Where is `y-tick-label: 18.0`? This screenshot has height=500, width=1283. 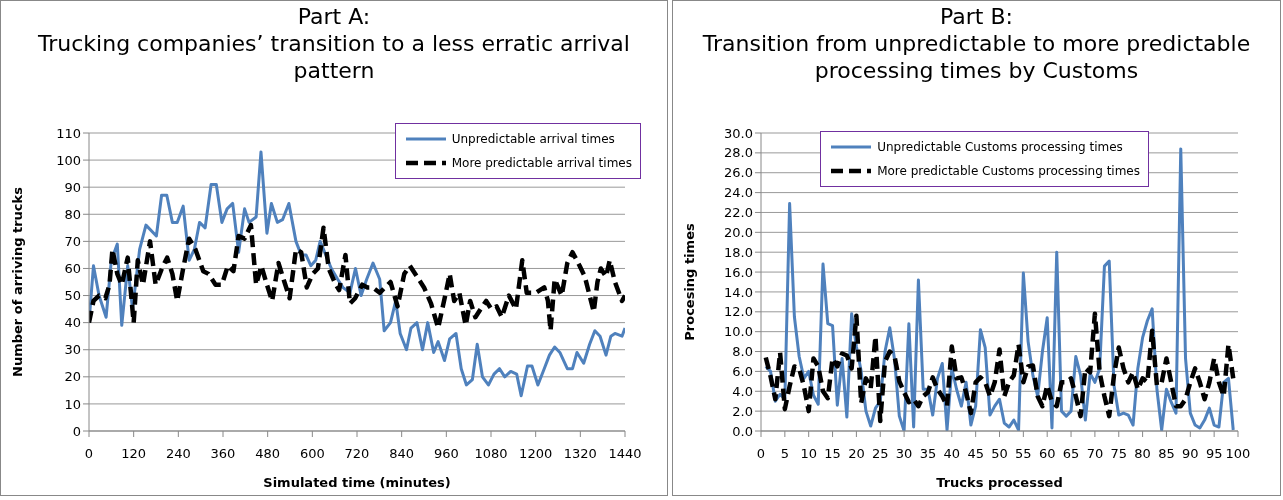
y-tick-label: 18.0 is located at coordinates (738, 252).